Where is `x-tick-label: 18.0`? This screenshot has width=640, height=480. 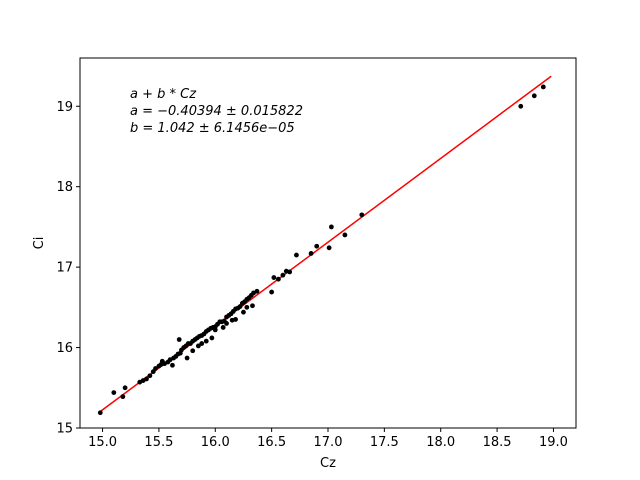
x-tick-label: 18.0 is located at coordinates (440, 442).